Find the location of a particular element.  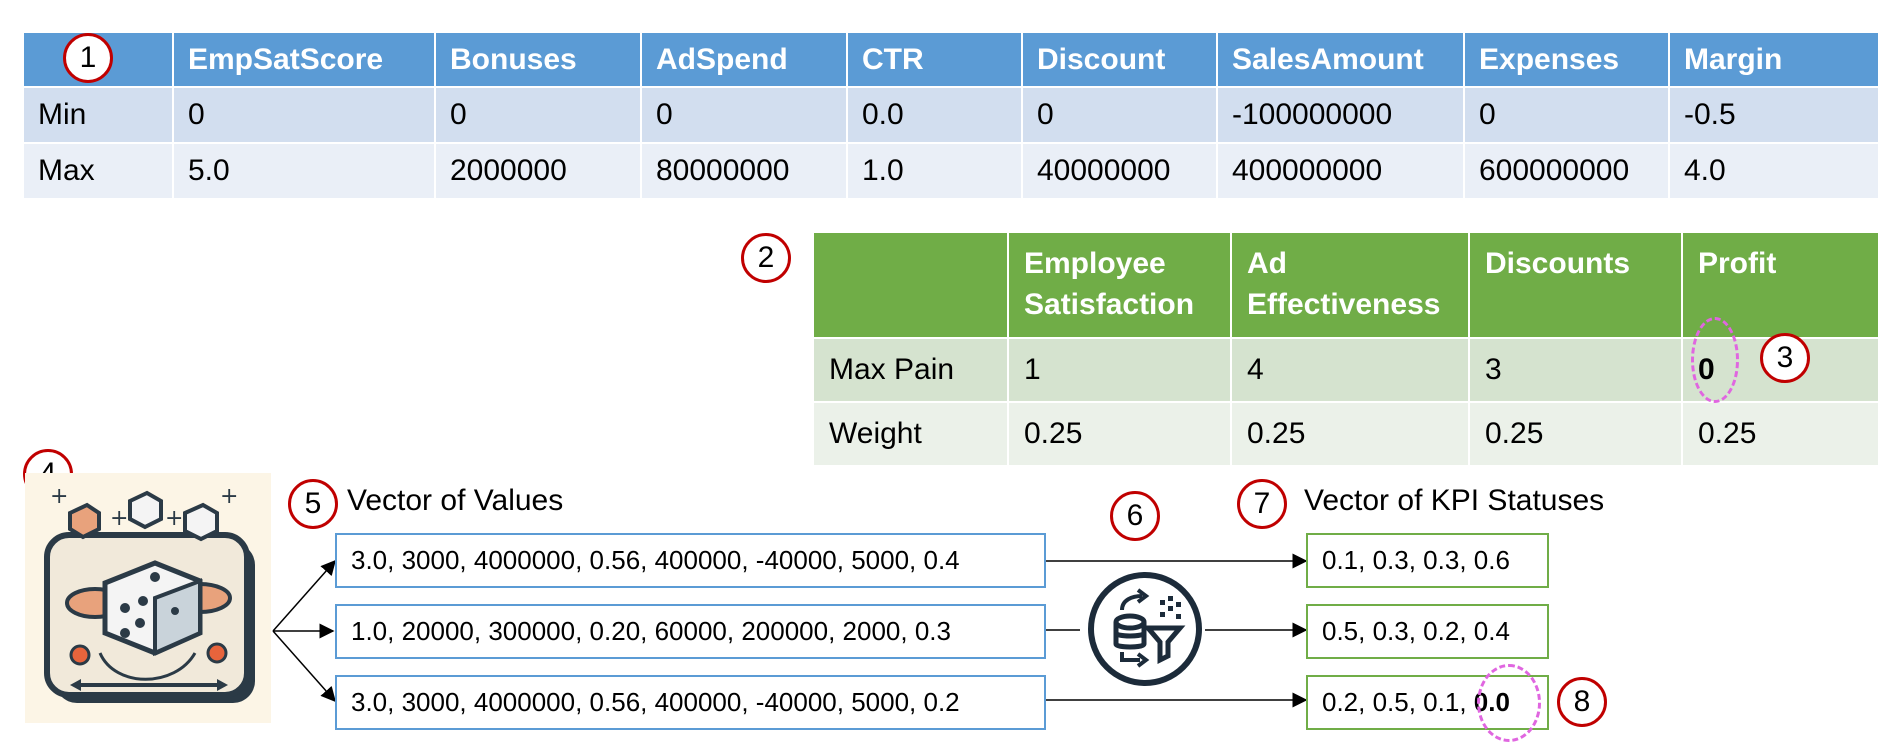

table-cell: 4 is located at coordinates (1350, 370).